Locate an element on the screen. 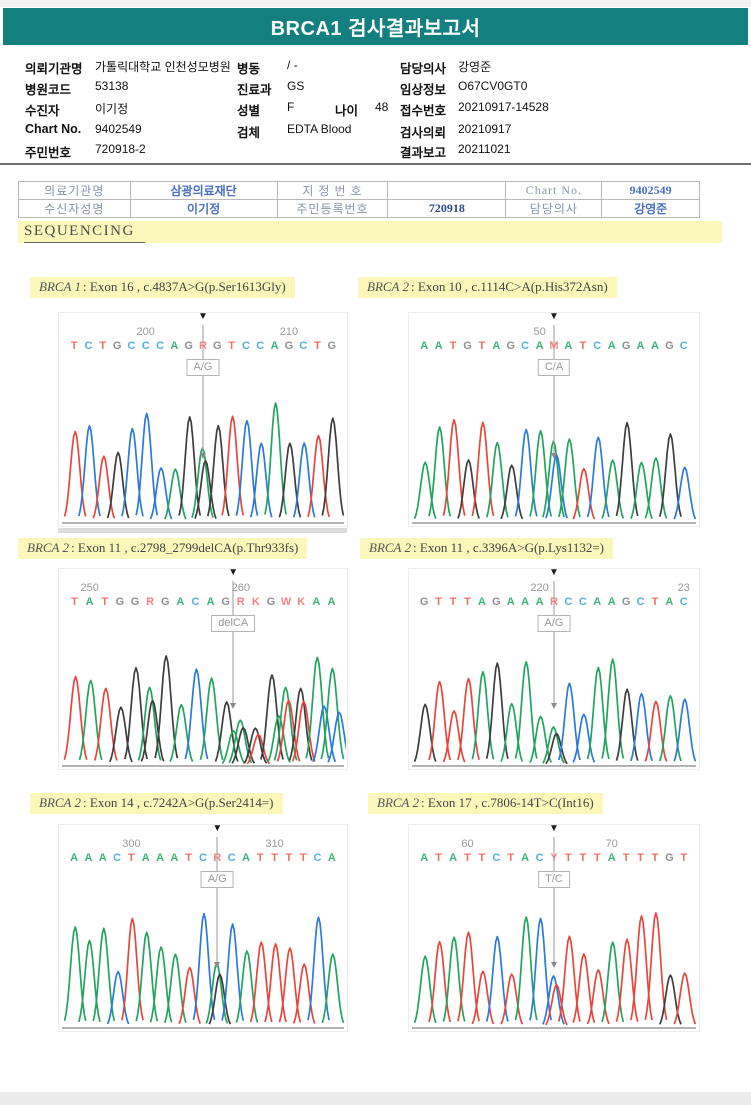 This screenshot has width=751, height=1105. field-label: Chart No. is located at coordinates (53, 129).